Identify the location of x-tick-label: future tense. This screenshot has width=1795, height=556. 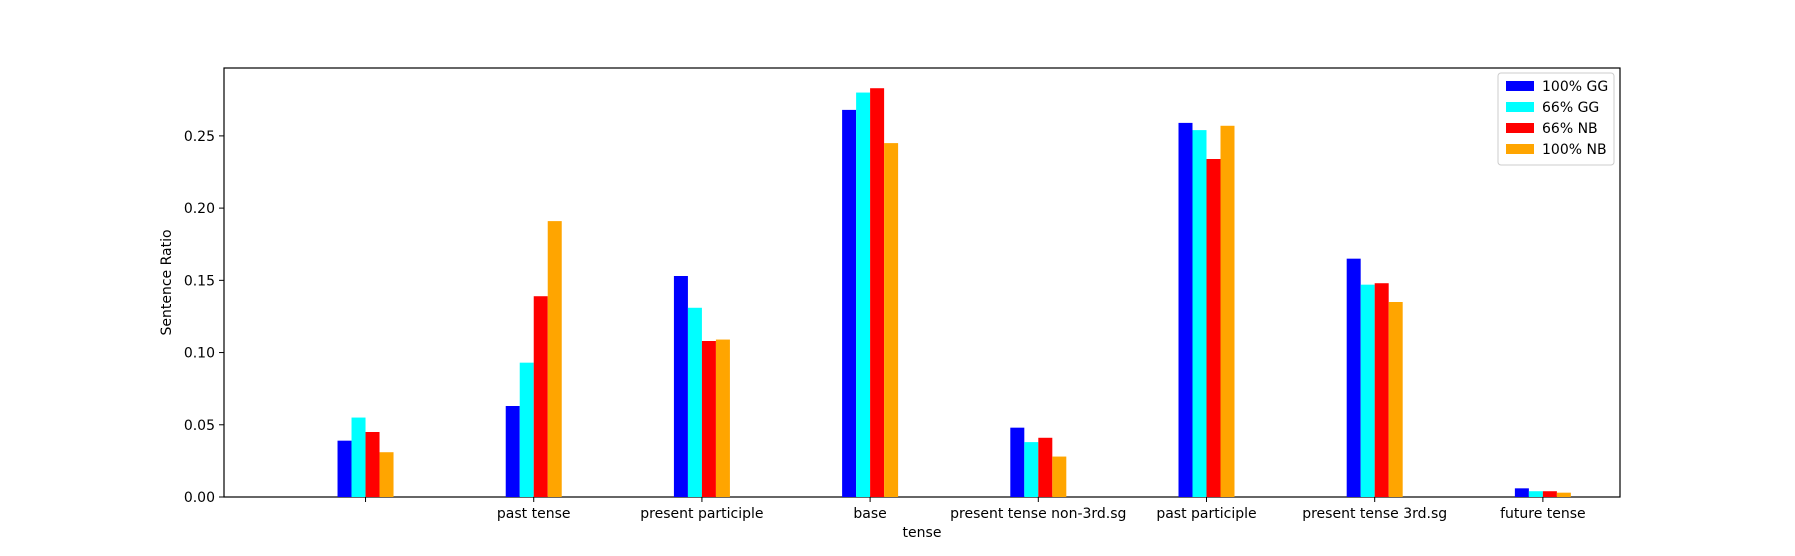
(1543, 514).